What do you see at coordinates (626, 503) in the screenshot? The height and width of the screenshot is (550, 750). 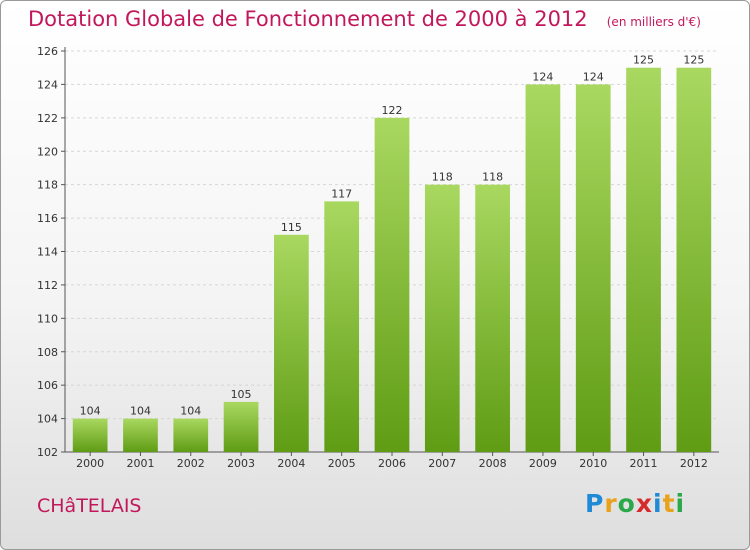 I see `logo-letter: o` at bounding box center [626, 503].